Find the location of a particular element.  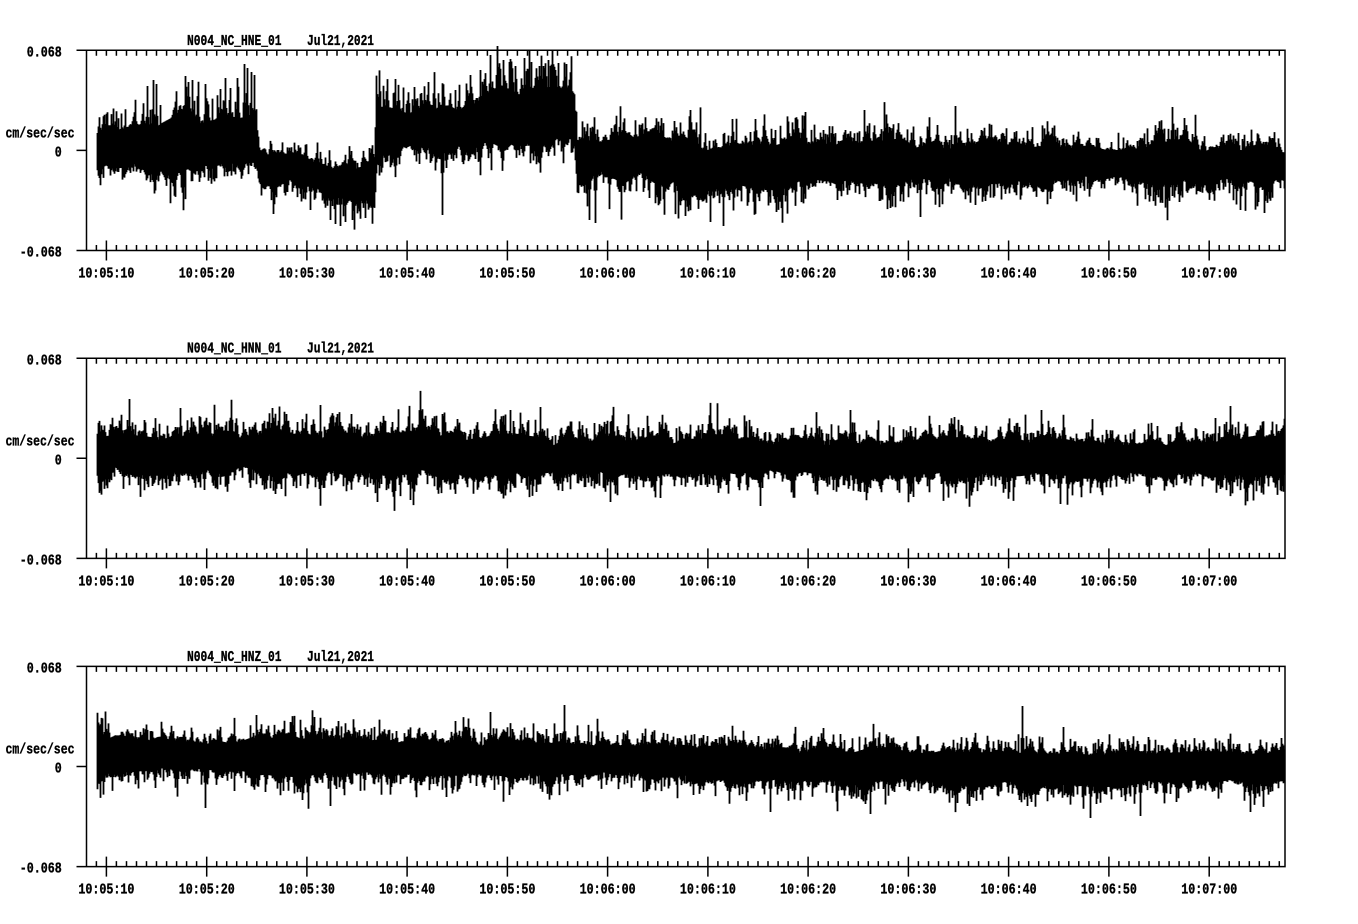

svg-text: N004_NC_HNZ_01 is located at coordinates (234, 657).